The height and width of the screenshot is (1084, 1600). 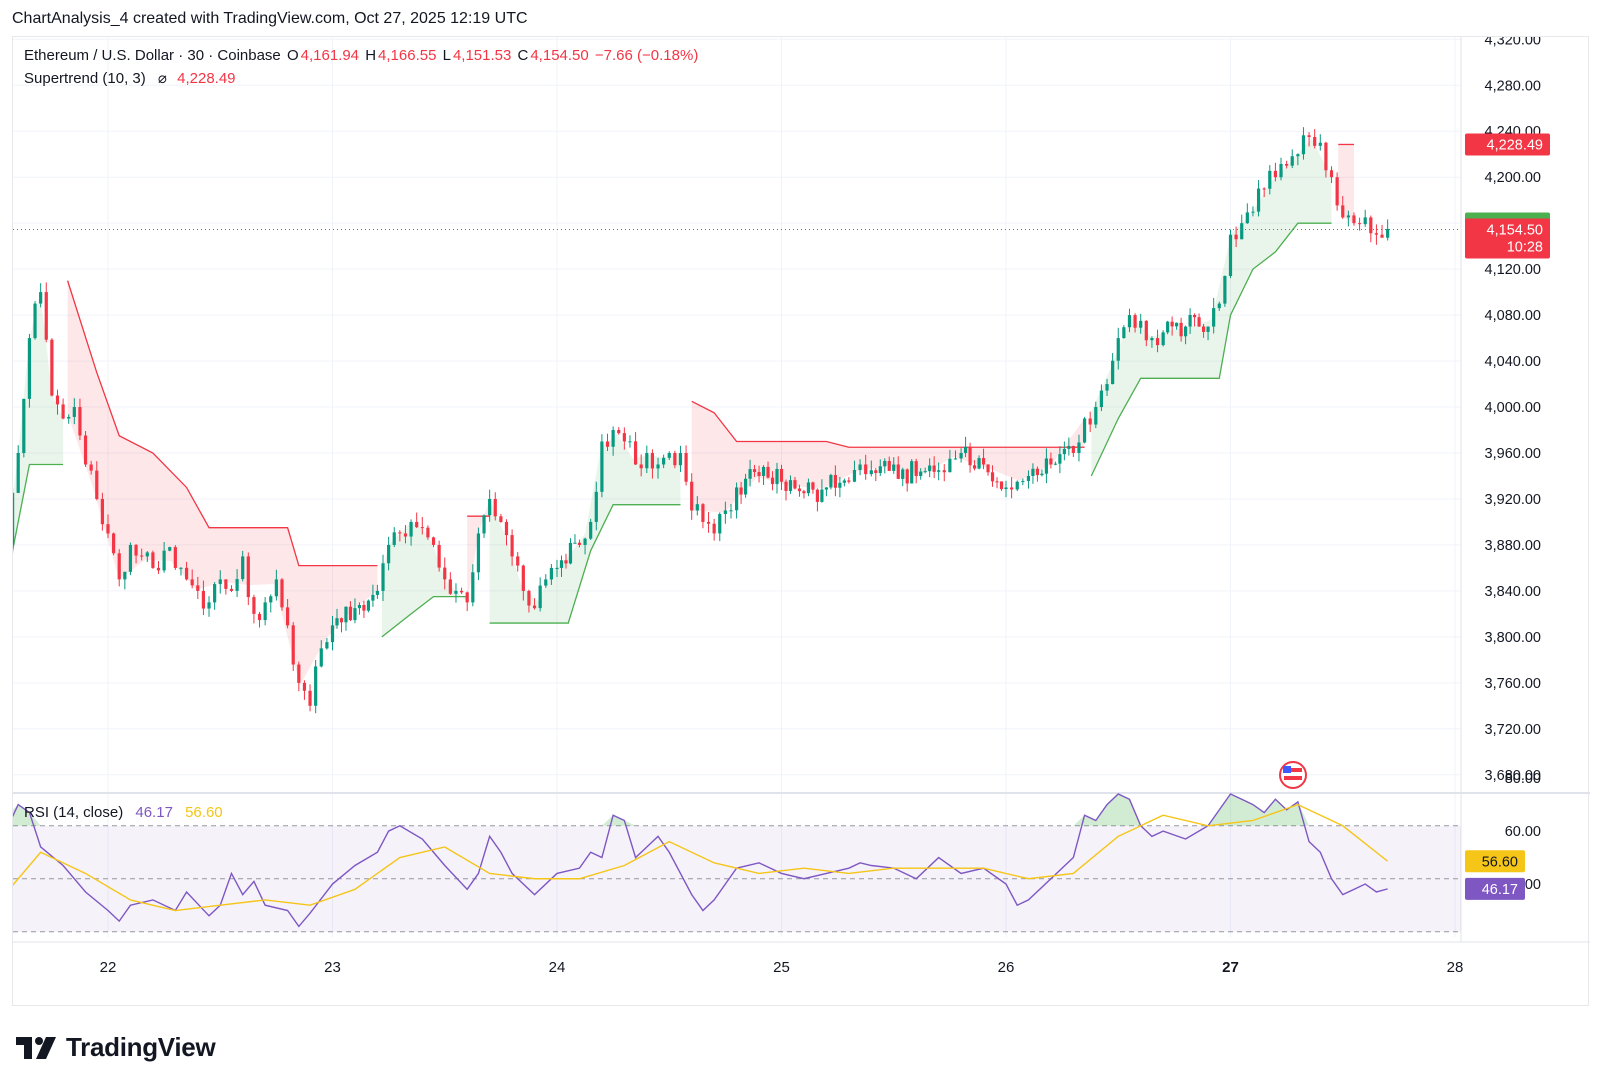 I want to click on supertrend-label: Supertrend (10, 3), so click(x=85, y=78).